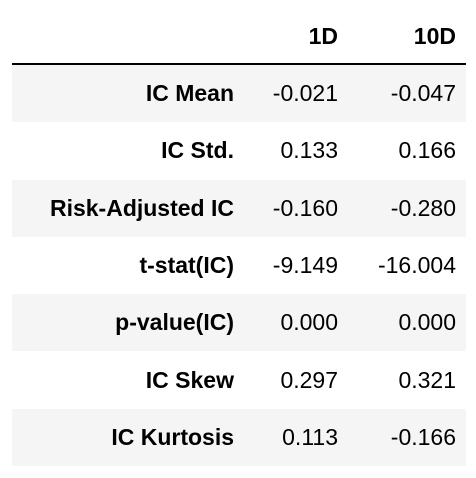  I want to click on cell-p-value-ic-10d: 0.000, so click(427, 322).